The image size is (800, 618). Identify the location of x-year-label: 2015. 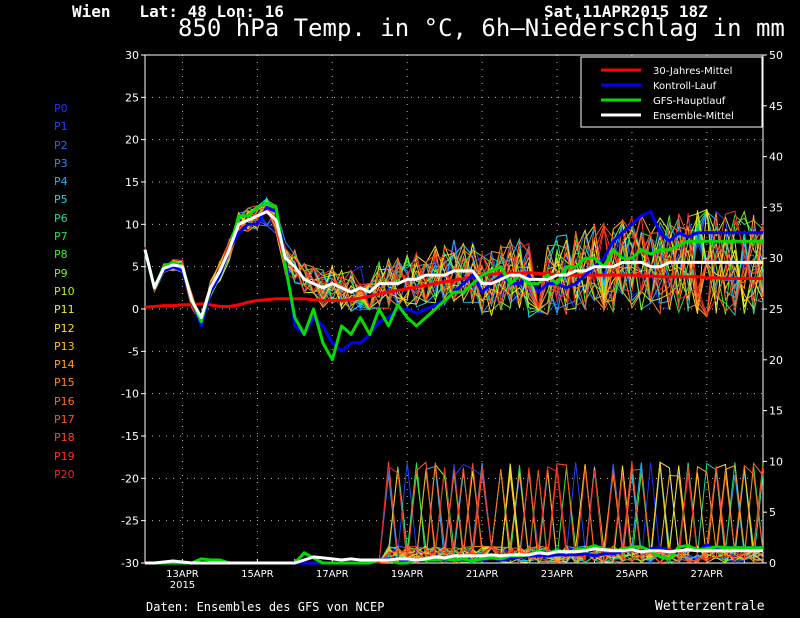
(182, 585).